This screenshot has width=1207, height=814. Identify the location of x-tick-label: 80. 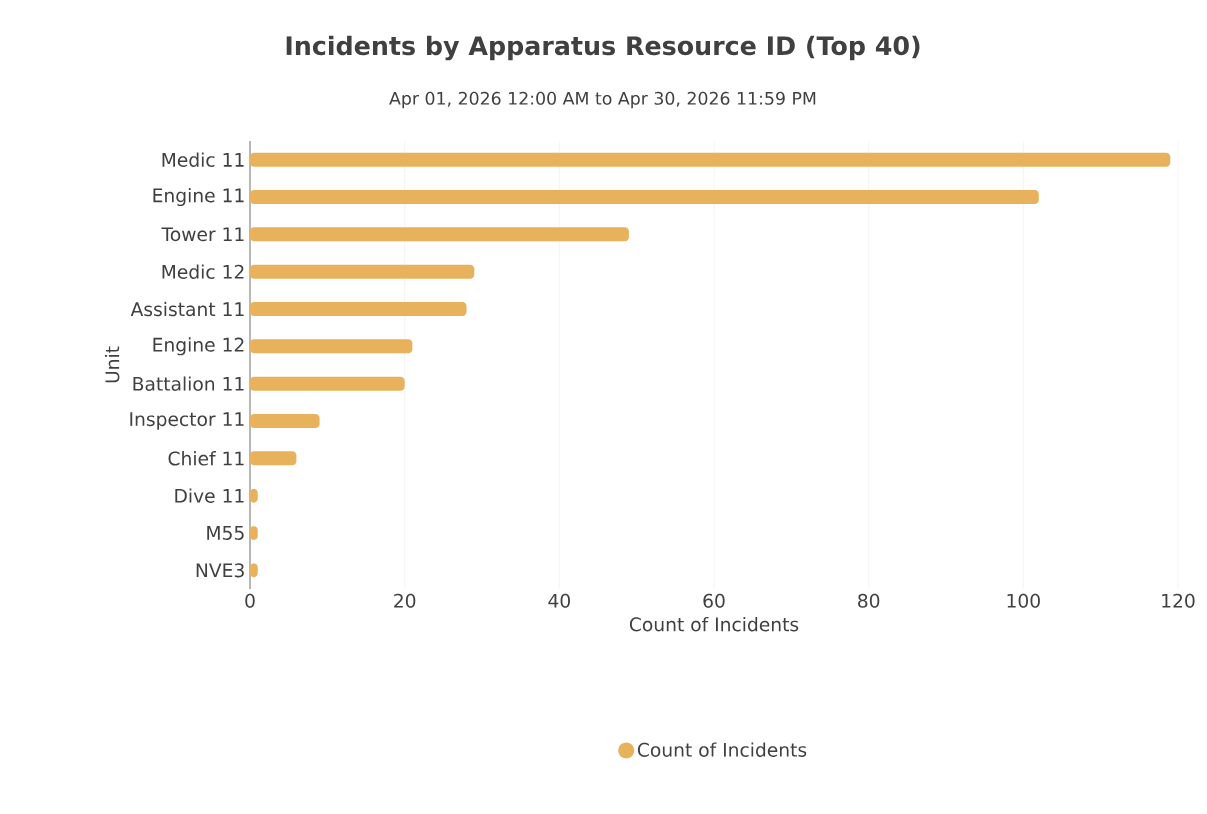
(869, 600).